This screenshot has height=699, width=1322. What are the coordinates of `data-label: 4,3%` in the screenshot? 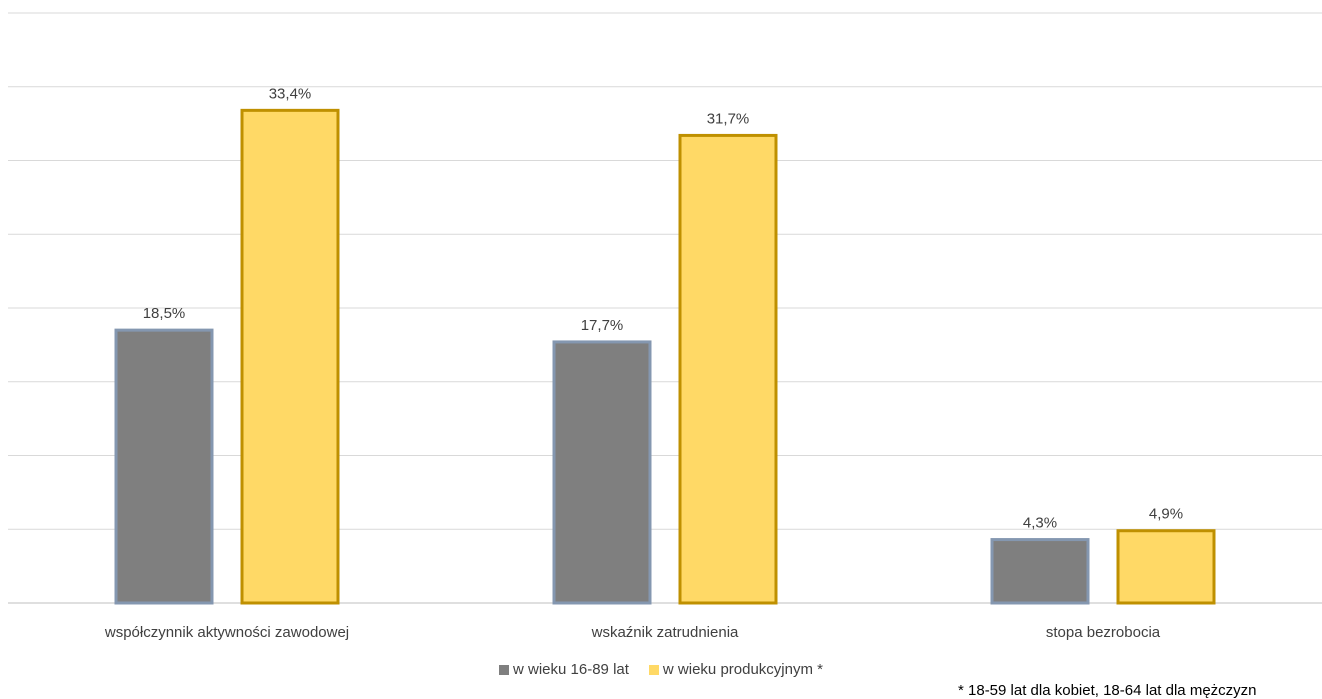 It's located at (1040, 523).